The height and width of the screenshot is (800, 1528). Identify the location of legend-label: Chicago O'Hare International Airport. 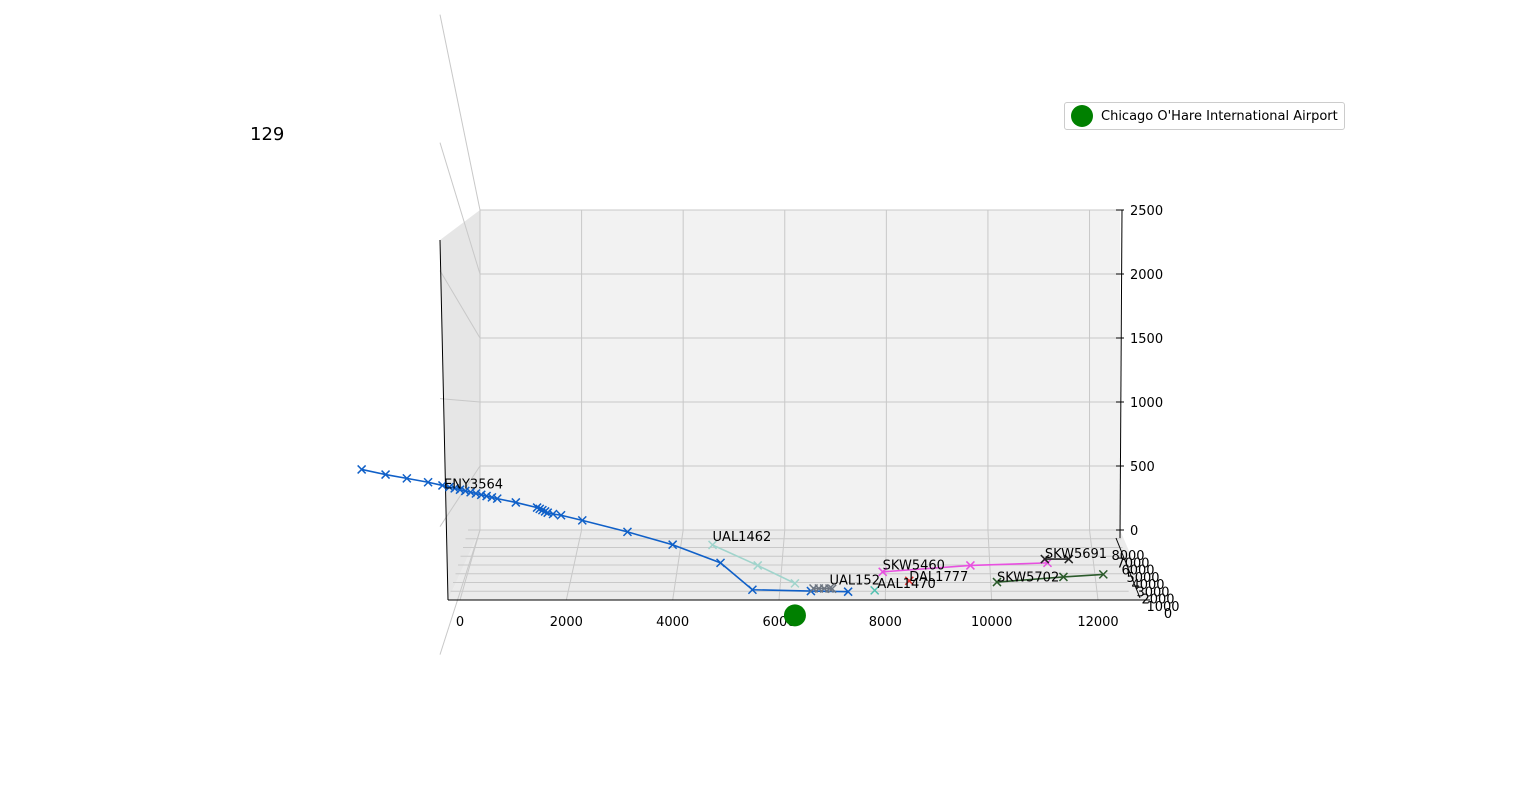
(1219, 116).